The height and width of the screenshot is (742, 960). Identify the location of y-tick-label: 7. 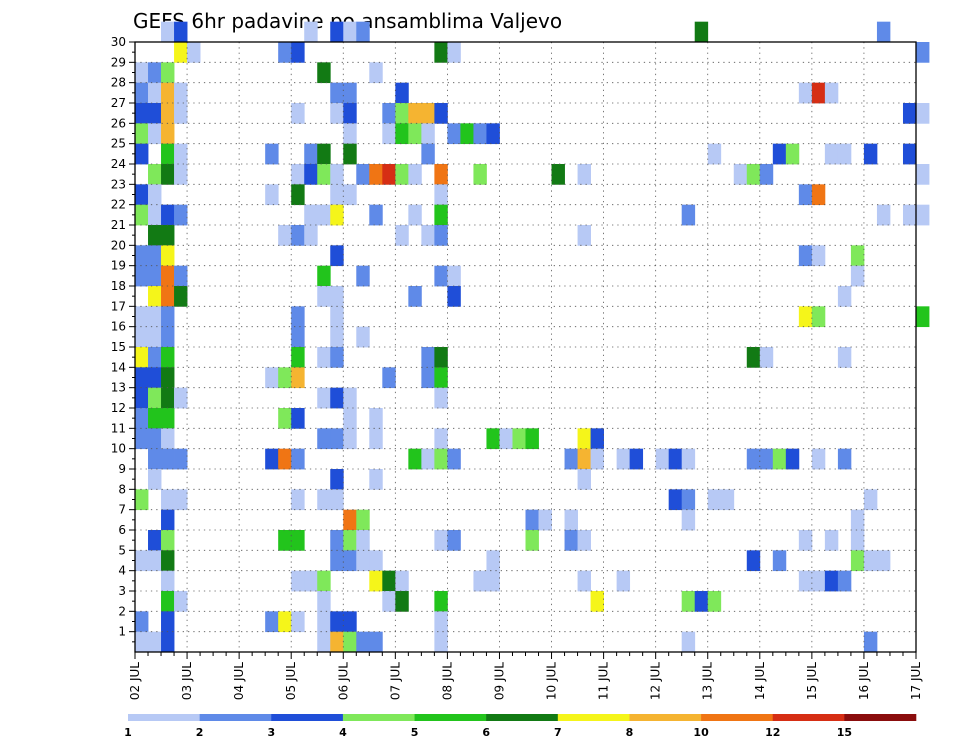
(122, 510).